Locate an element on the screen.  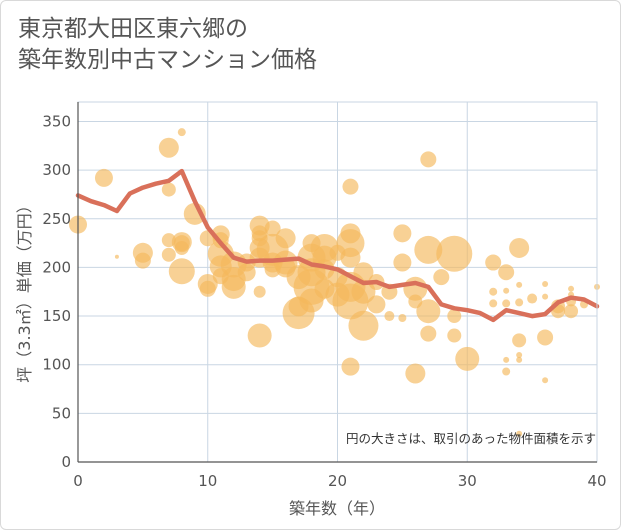
y-tick-label: 350 is located at coordinates (56, 121).